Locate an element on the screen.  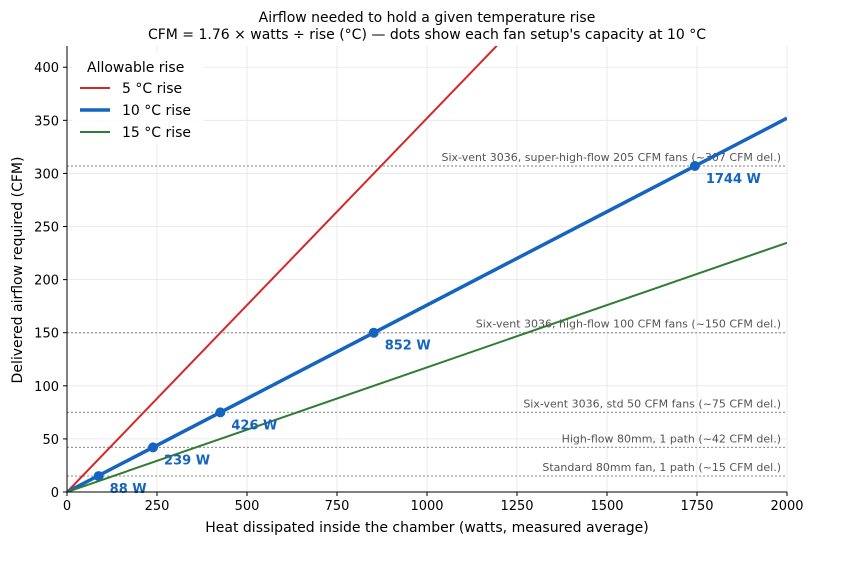
x-tick-label: 2000 is located at coordinates (786, 506).